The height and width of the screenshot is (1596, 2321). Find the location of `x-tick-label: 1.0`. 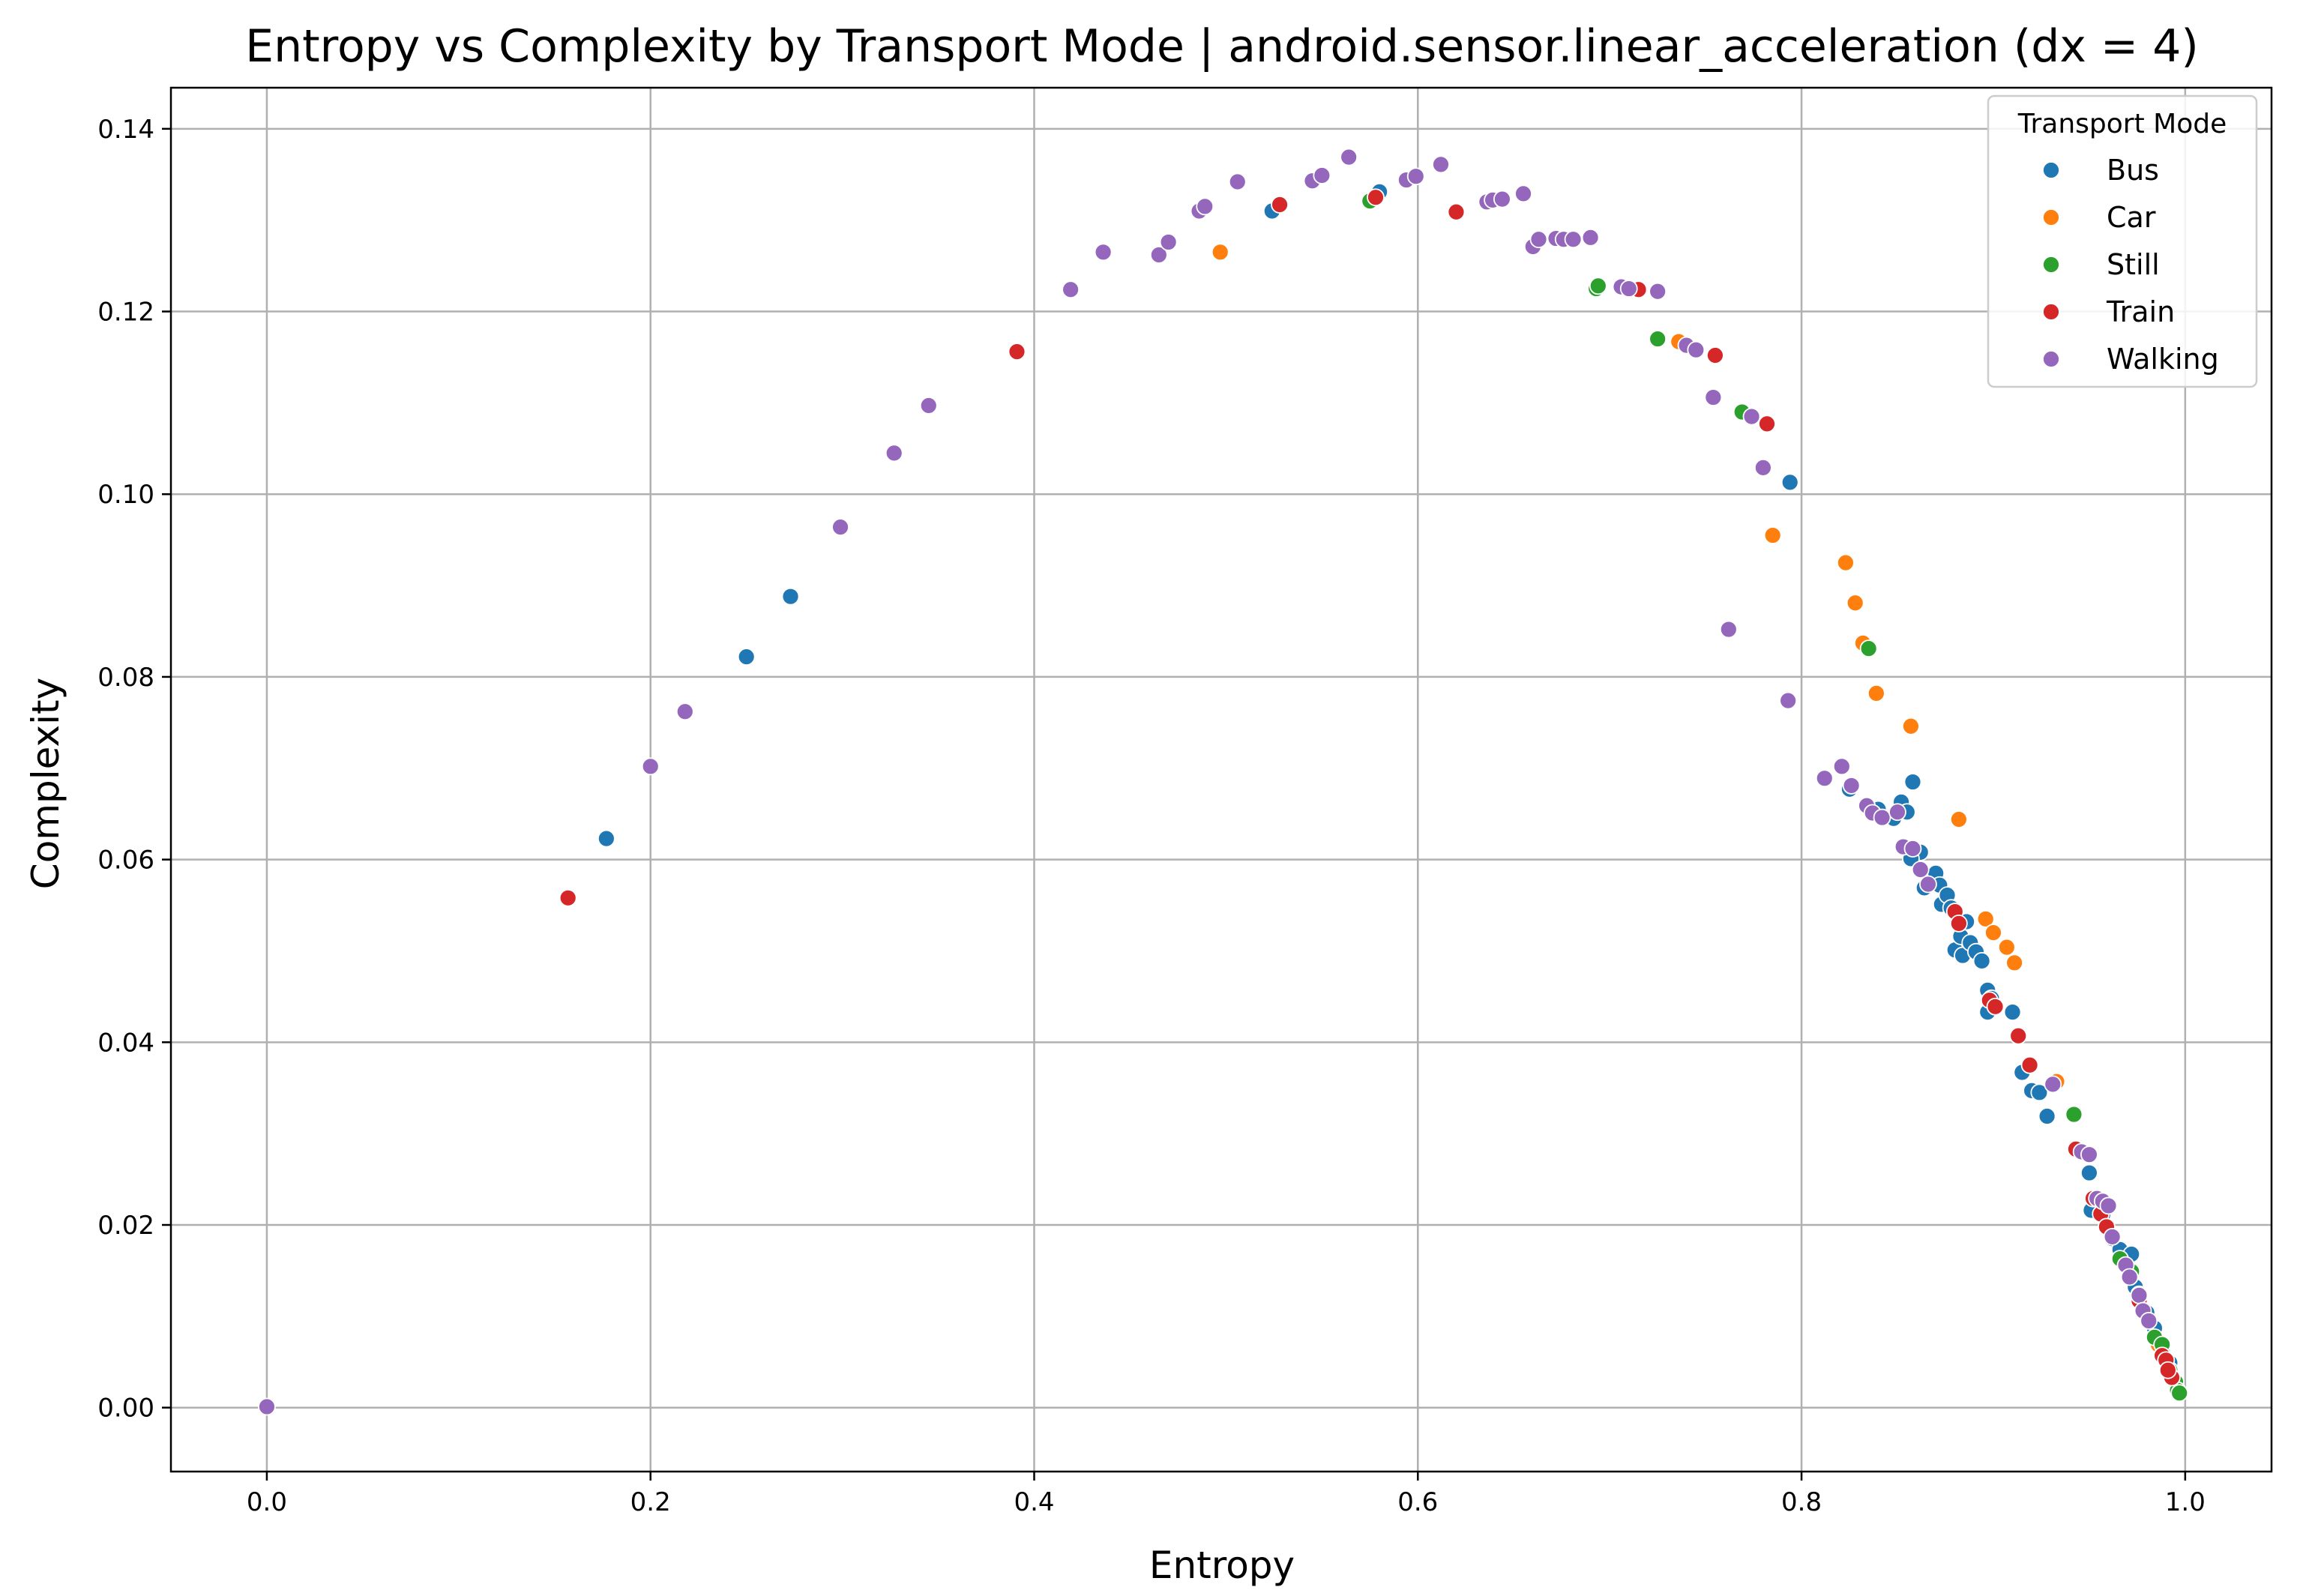

x-tick-label: 1.0 is located at coordinates (2185, 1502).